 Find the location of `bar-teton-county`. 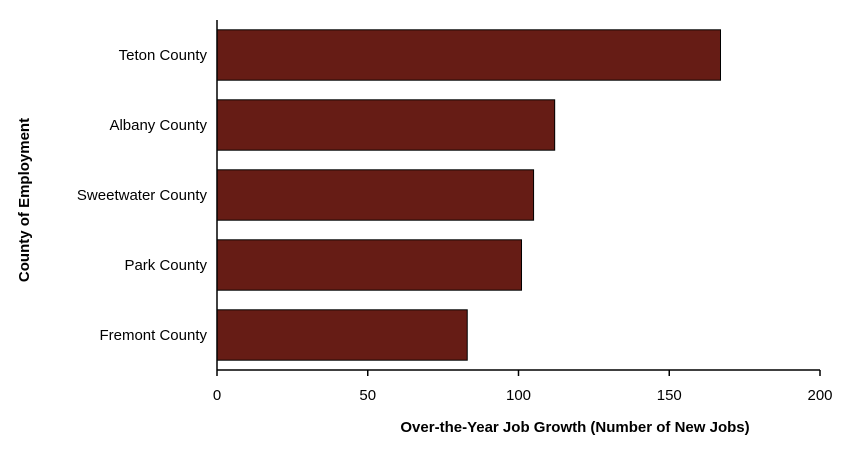

bar-teton-county is located at coordinates (469, 55).